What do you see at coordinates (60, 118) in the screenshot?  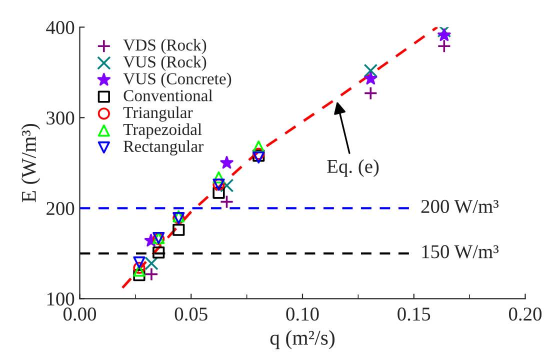 I see `y-tick-label: 300` at bounding box center [60, 118].